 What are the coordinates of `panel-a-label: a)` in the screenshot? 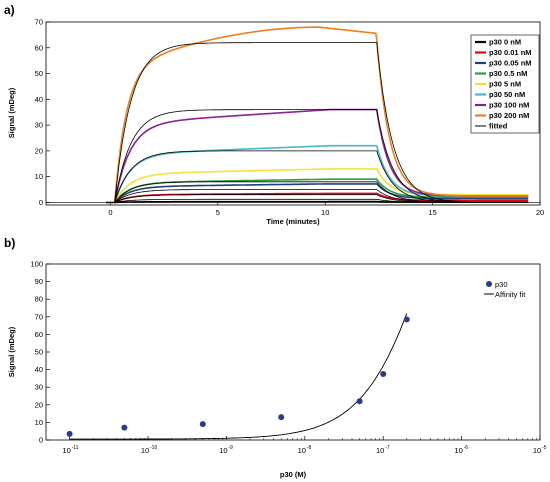 It's located at (9, 10).